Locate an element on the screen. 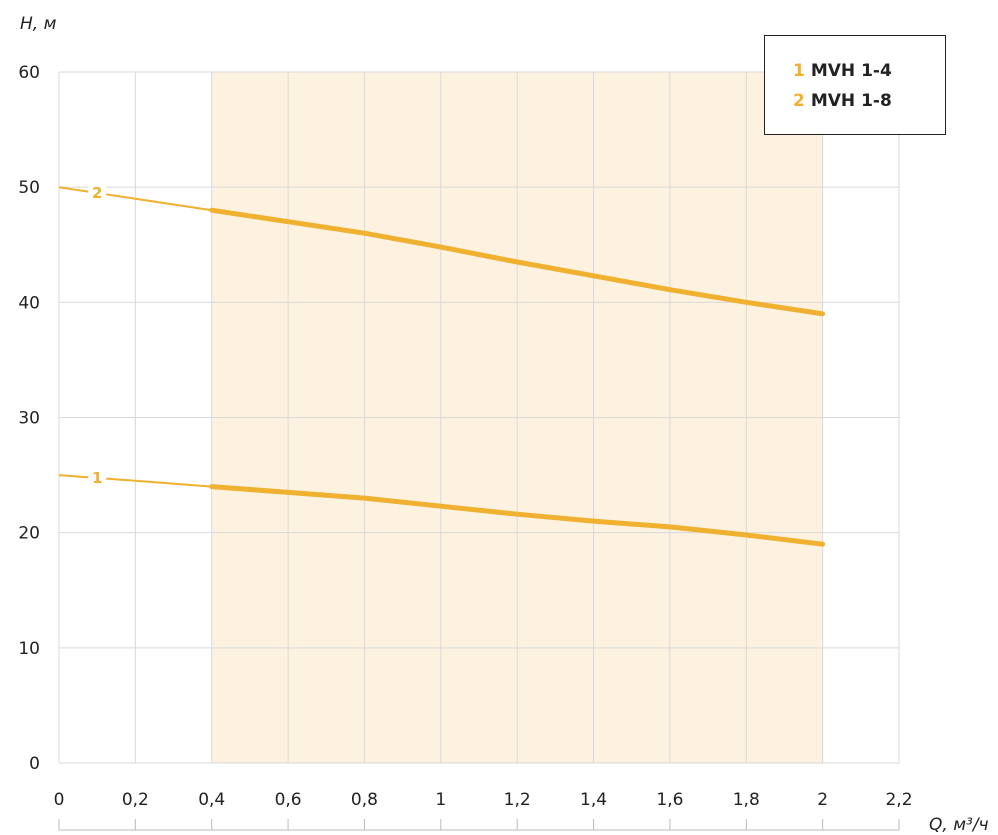 This screenshot has height=835, width=998. x-tick-label: 0,4 is located at coordinates (211, 800).